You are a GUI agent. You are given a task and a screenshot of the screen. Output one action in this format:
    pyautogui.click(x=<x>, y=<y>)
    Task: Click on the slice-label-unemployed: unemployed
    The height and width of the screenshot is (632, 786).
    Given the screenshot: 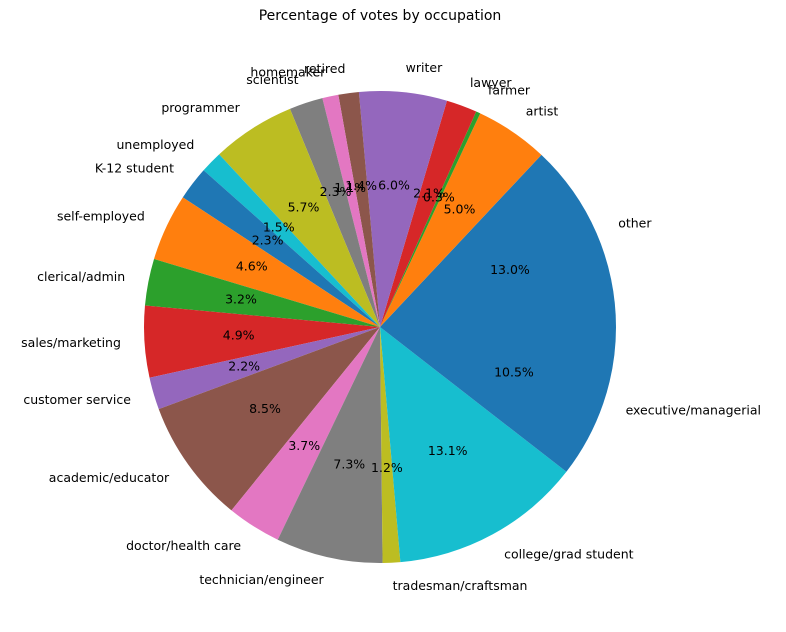 What is the action you would take?
    pyautogui.click(x=155, y=144)
    